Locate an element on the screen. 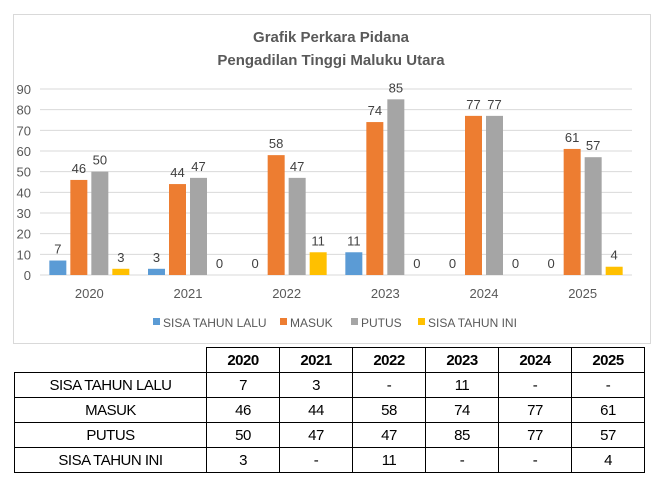  table-cell: 57 is located at coordinates (608, 435).